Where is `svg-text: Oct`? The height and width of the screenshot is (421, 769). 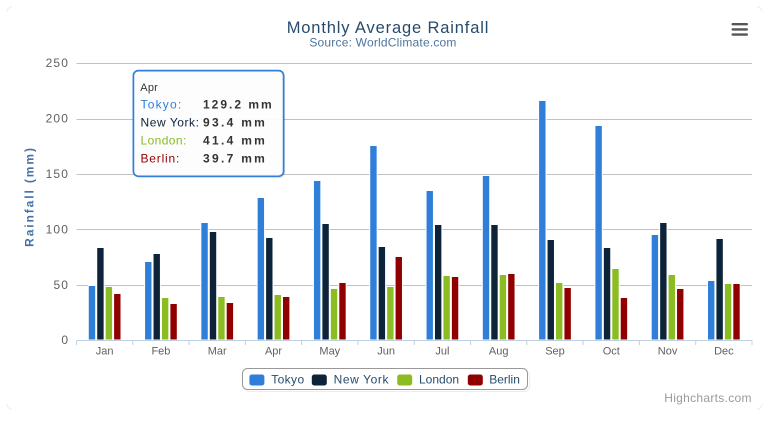
svg-text: Oct is located at coordinates (611, 351).